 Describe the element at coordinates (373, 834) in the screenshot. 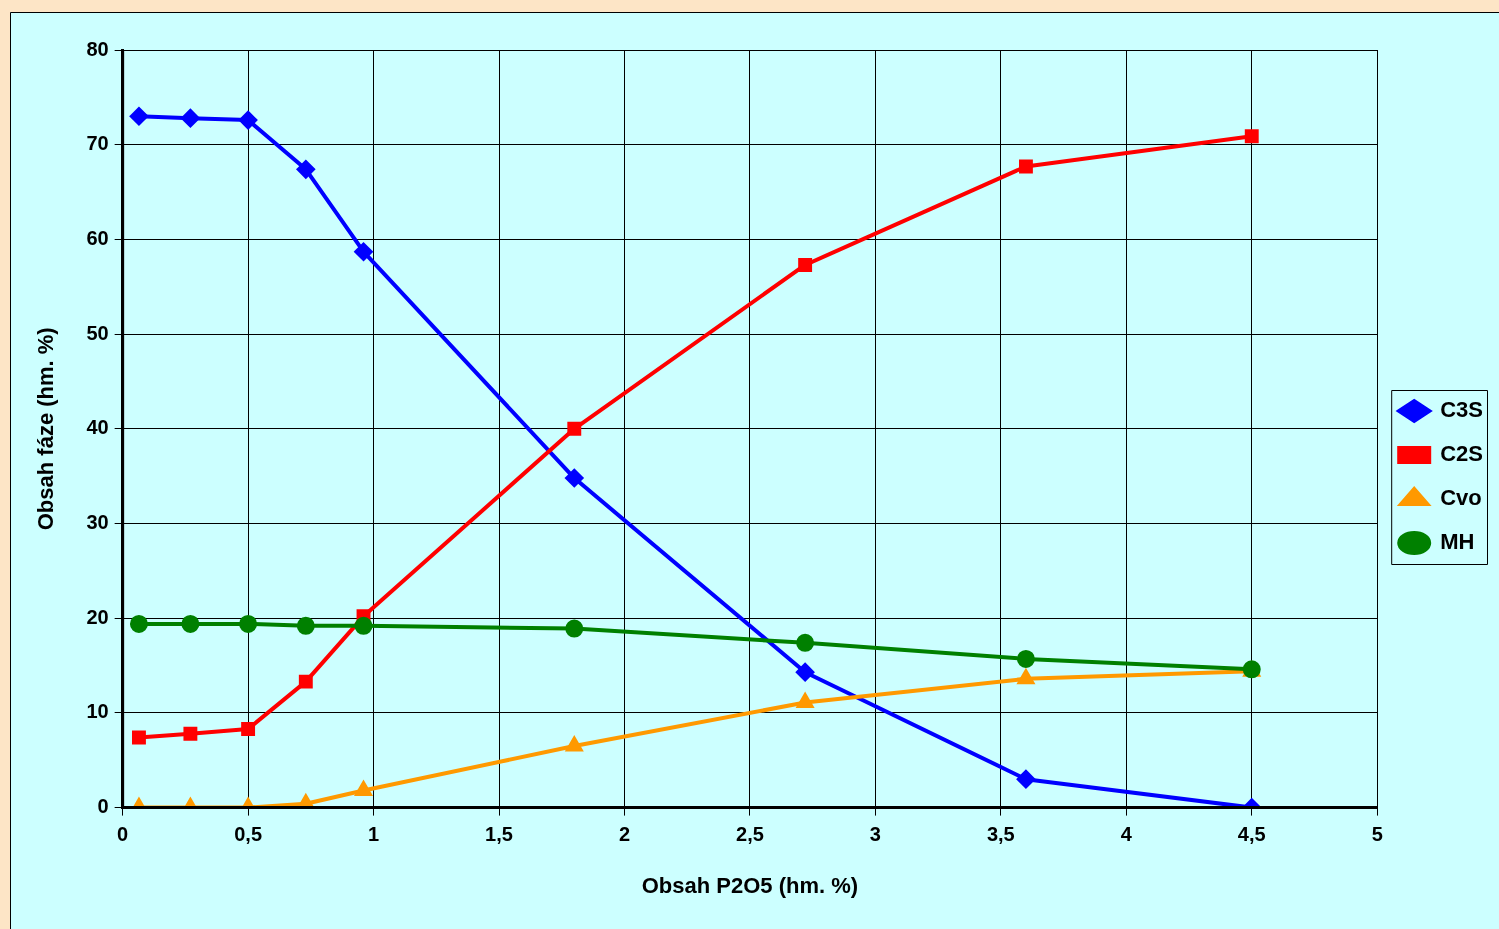

I see `x-tick-label: 1` at that location.